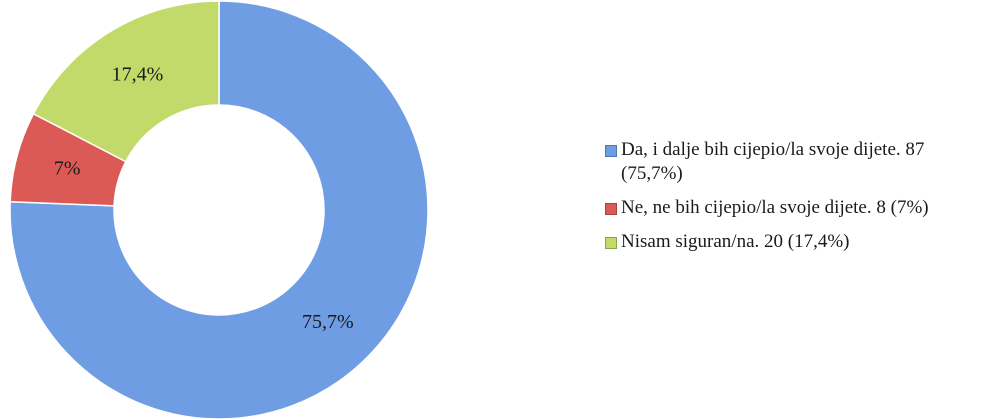 This screenshot has height=419, width=982. I want to click on legend-item: Nisam siguran/na. 20 (17,4%), so click(791, 242).